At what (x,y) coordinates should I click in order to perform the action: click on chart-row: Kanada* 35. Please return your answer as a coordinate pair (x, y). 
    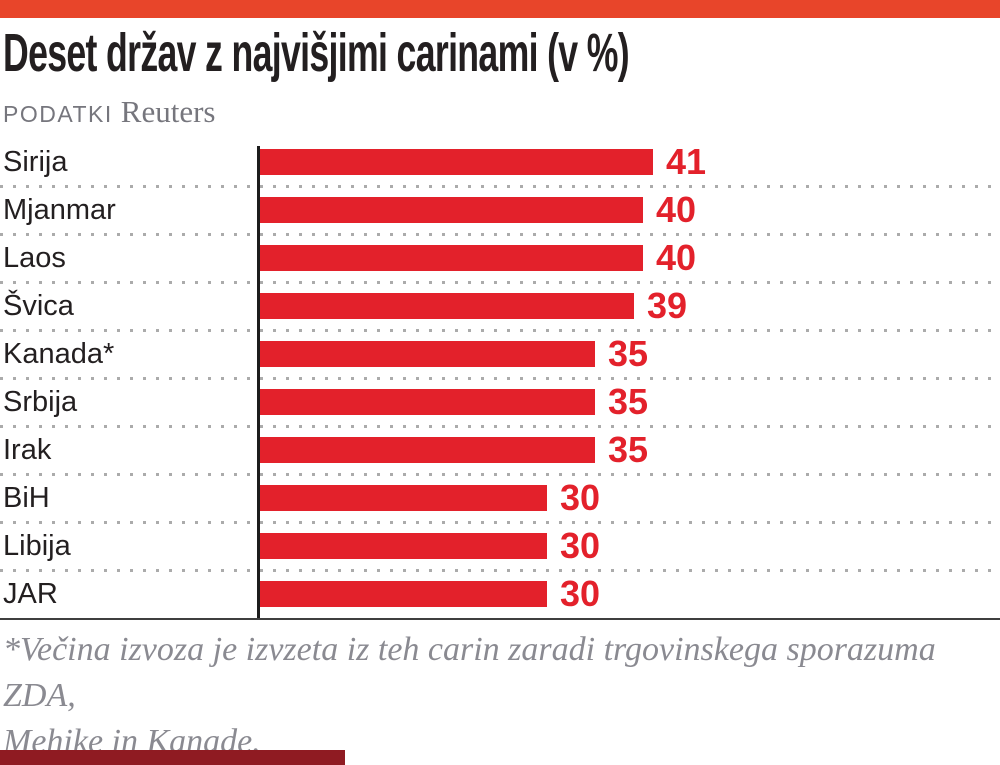
    Looking at the image, I should click on (500, 355).